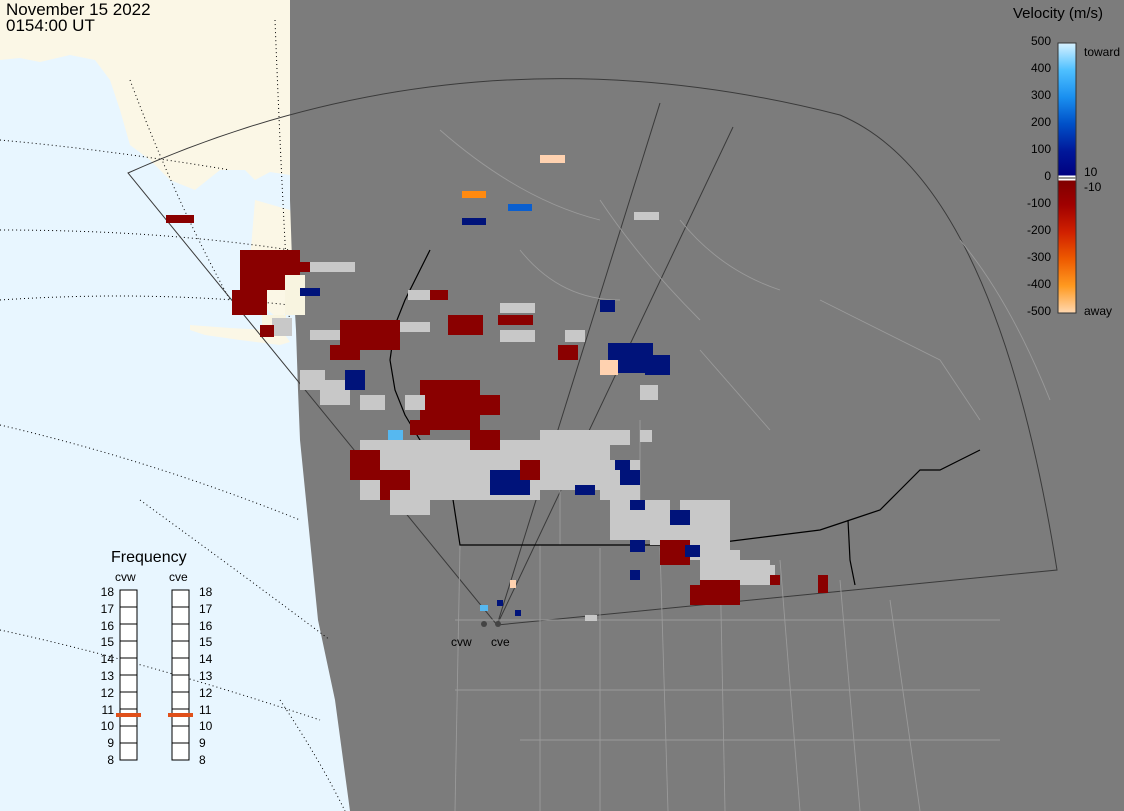 The width and height of the screenshot is (1124, 811). Describe the element at coordinates (107, 592) in the screenshot. I see `frequency-scale-label: 18` at that location.